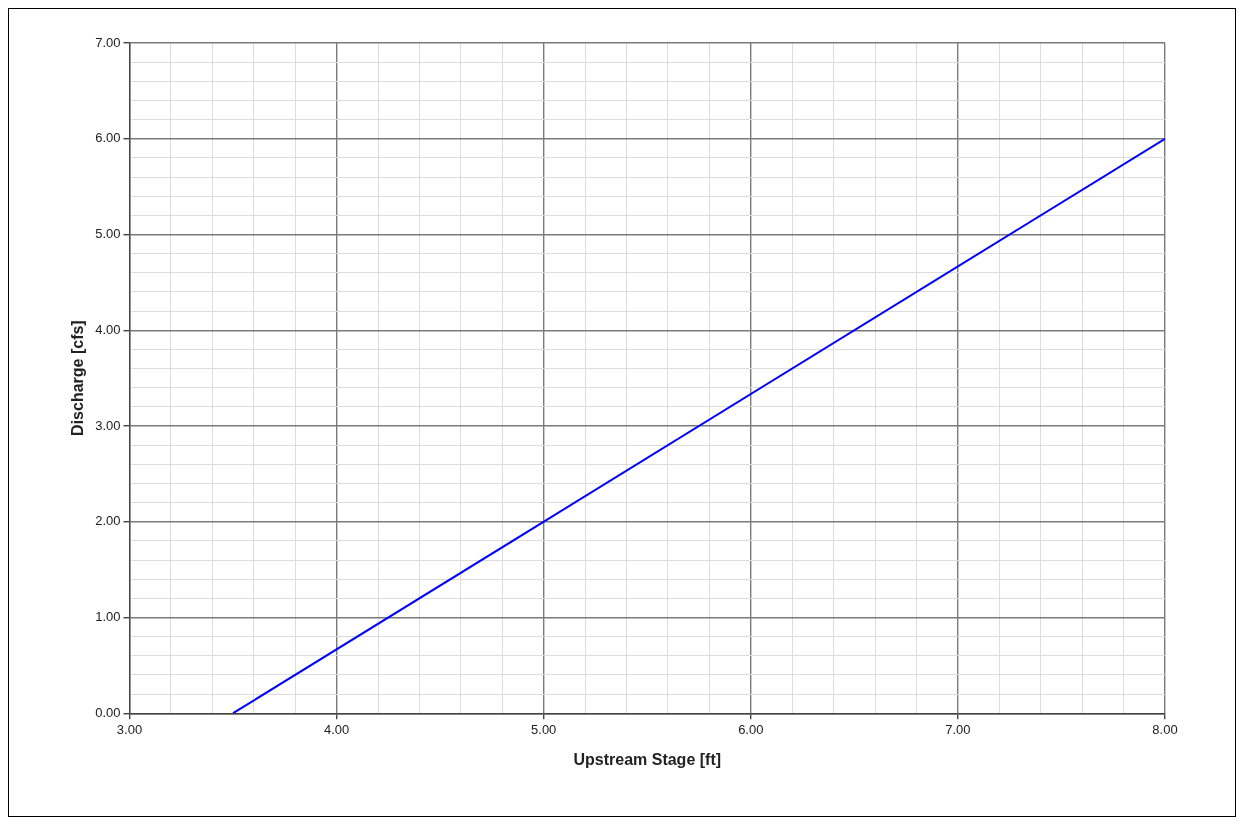  What do you see at coordinates (958, 729) in the screenshot?
I see `x-tick-label: 7.00` at bounding box center [958, 729].